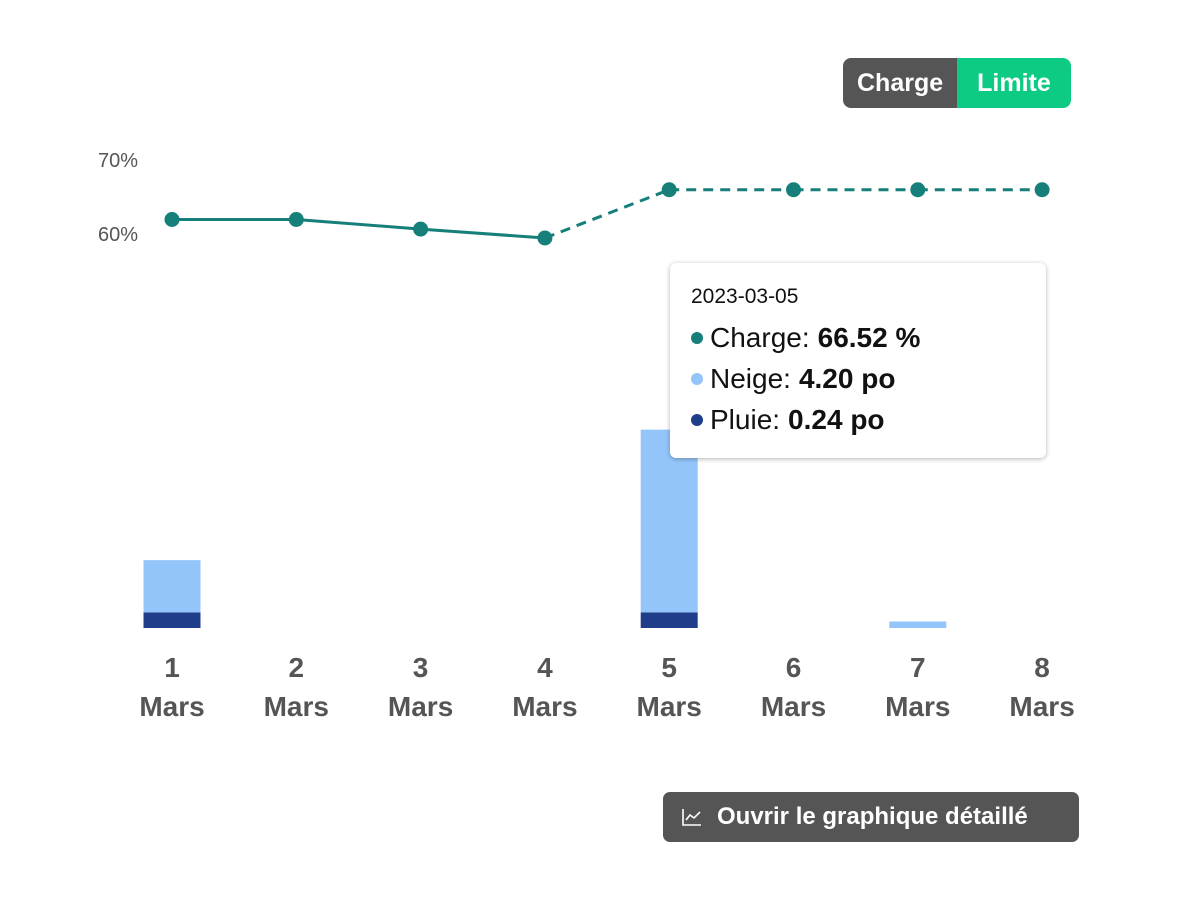 The image size is (1200, 900). I want to click on tooltip-value: 0.24 po, so click(836, 419).